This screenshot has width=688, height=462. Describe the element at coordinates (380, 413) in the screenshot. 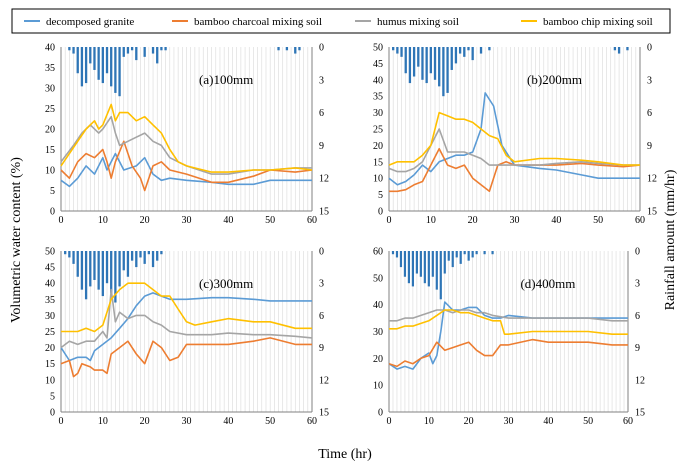

I see `y-tick-label: 0` at that location.